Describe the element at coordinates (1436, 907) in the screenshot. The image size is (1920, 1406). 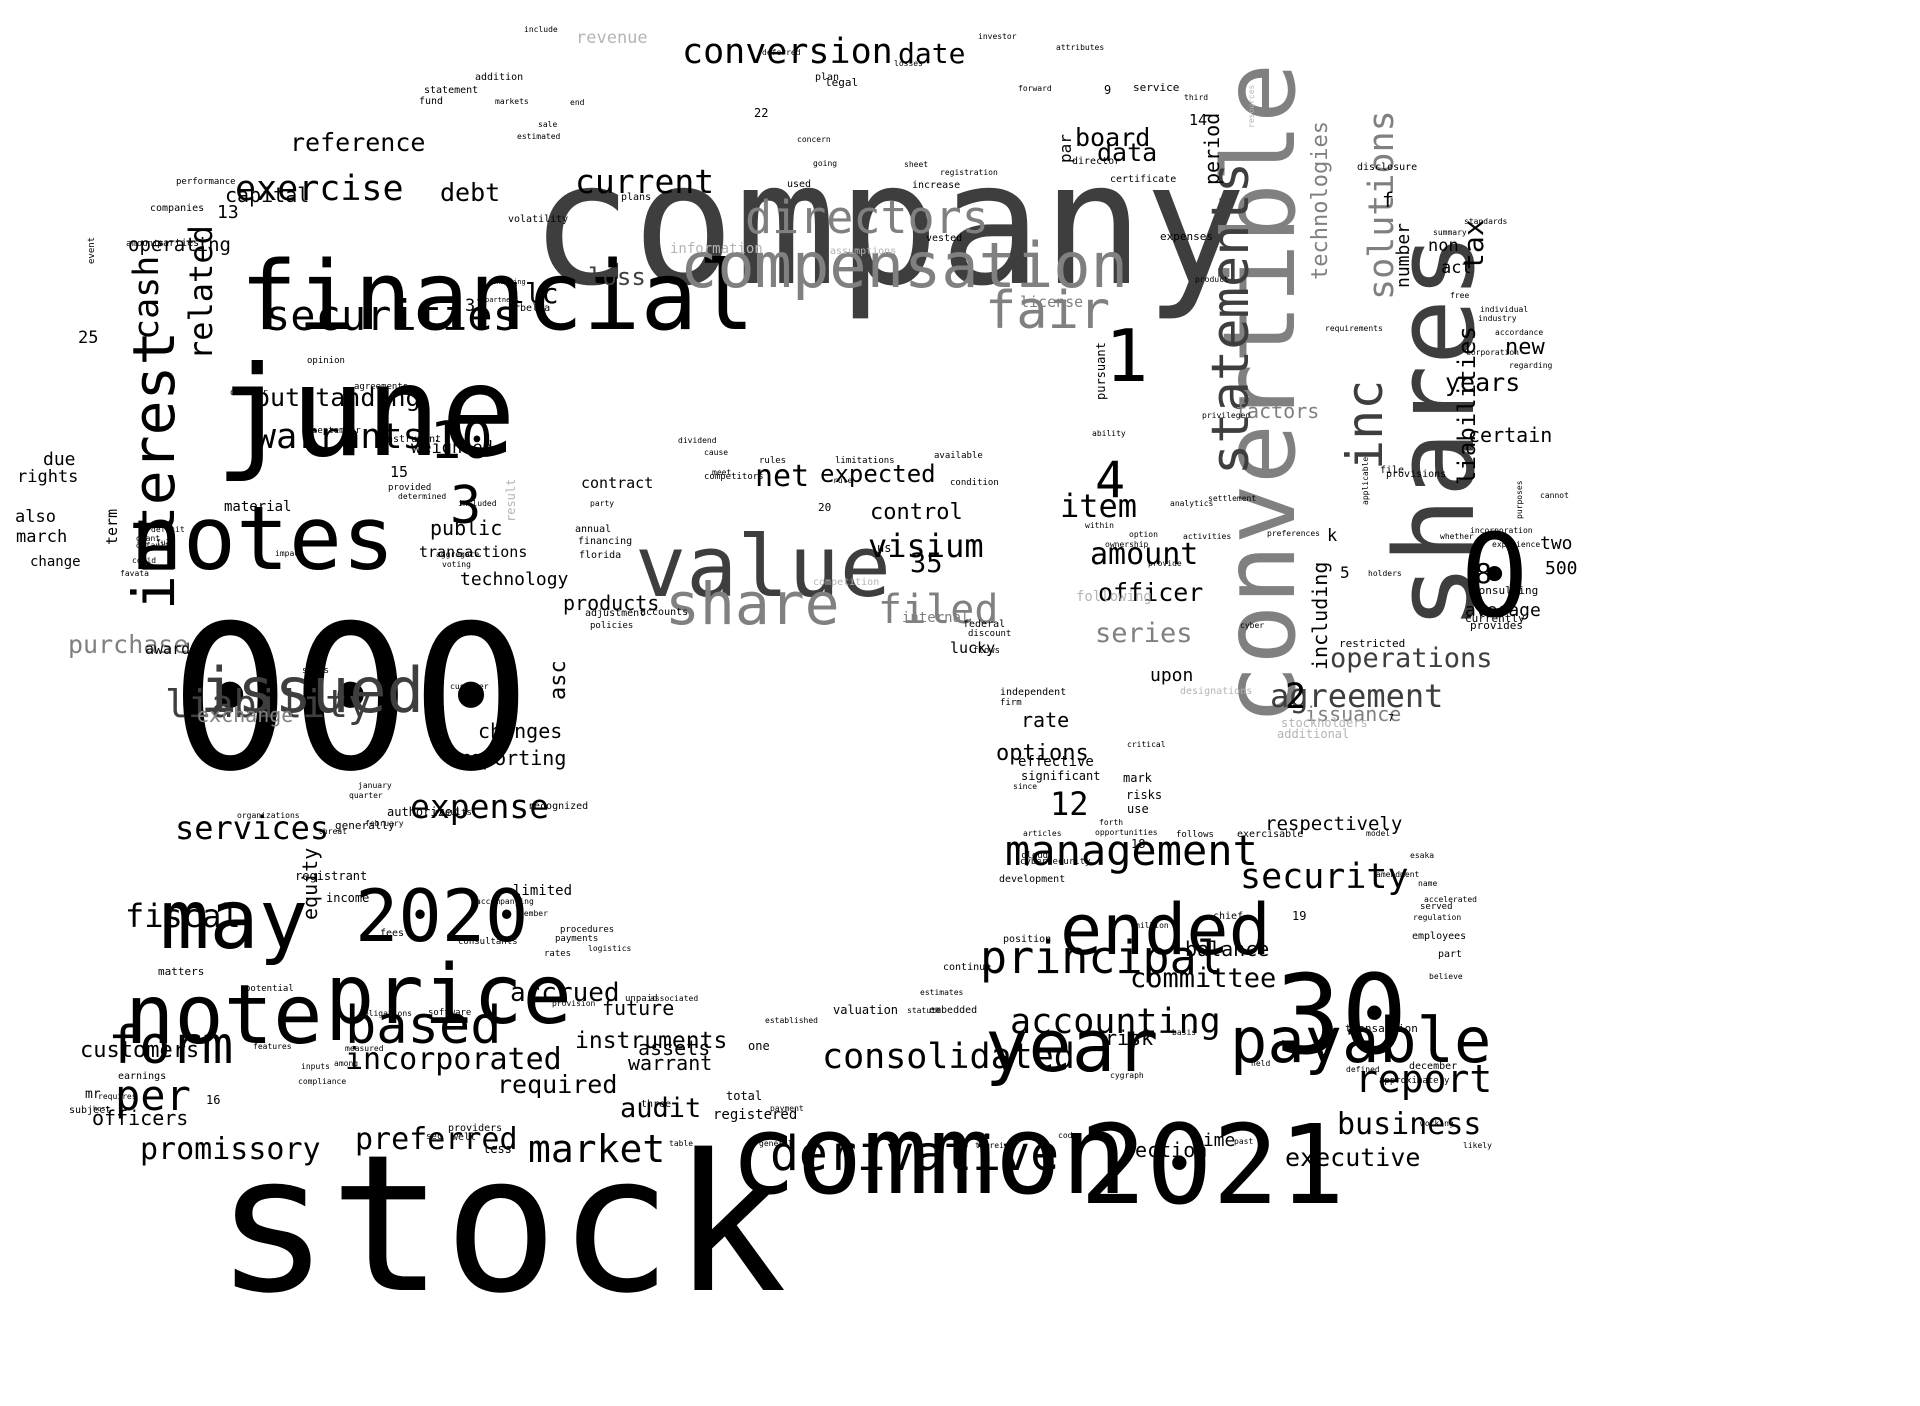
I see `word-served: served` at that location.